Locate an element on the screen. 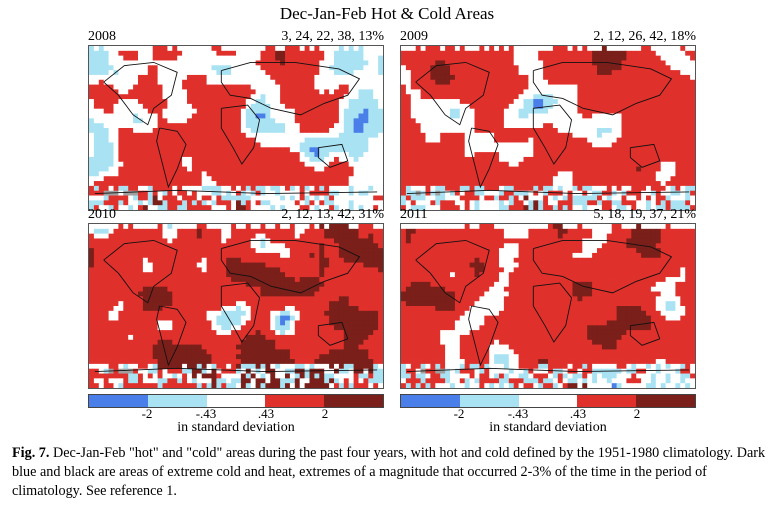 This screenshot has width=774, height=516. panel-stats: 2, 12, 26, 42, 18% is located at coordinates (644, 36).